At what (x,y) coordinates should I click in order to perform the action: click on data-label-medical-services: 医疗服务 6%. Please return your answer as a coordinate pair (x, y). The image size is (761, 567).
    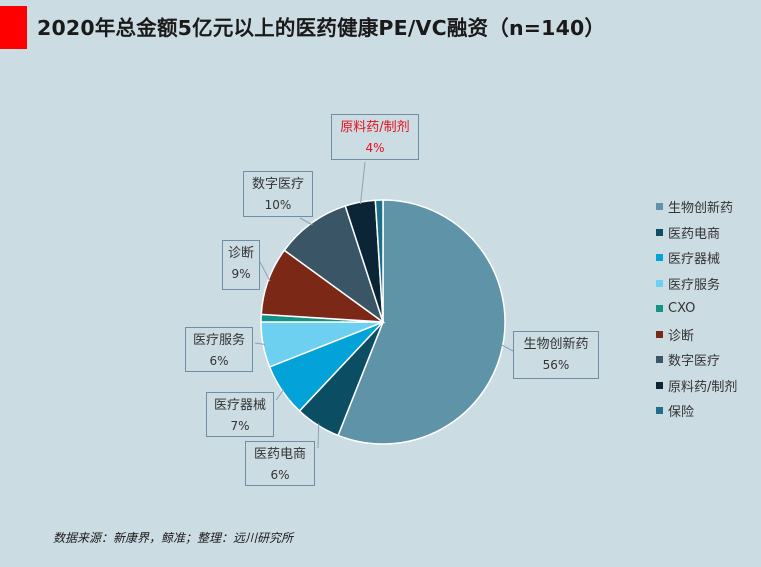
    Looking at the image, I should click on (219, 349).